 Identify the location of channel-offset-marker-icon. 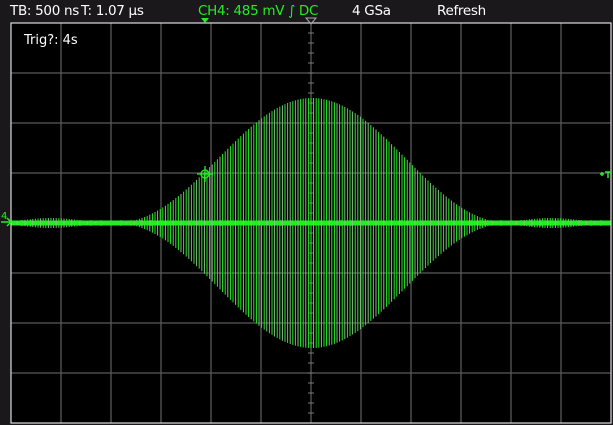
(7, 222).